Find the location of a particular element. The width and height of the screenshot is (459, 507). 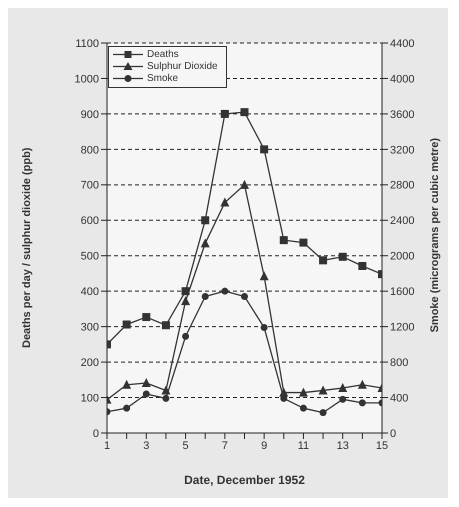

y-tick-label: 700 is located at coordinates (89, 186).